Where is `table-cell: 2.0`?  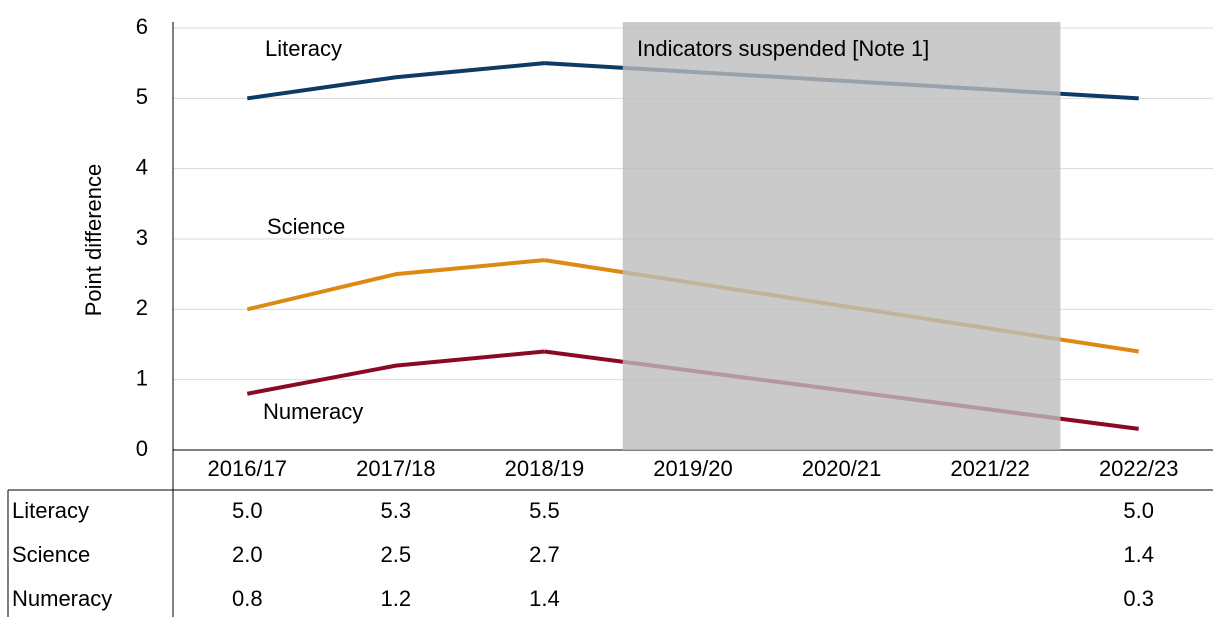 table-cell: 2.0 is located at coordinates (247, 554).